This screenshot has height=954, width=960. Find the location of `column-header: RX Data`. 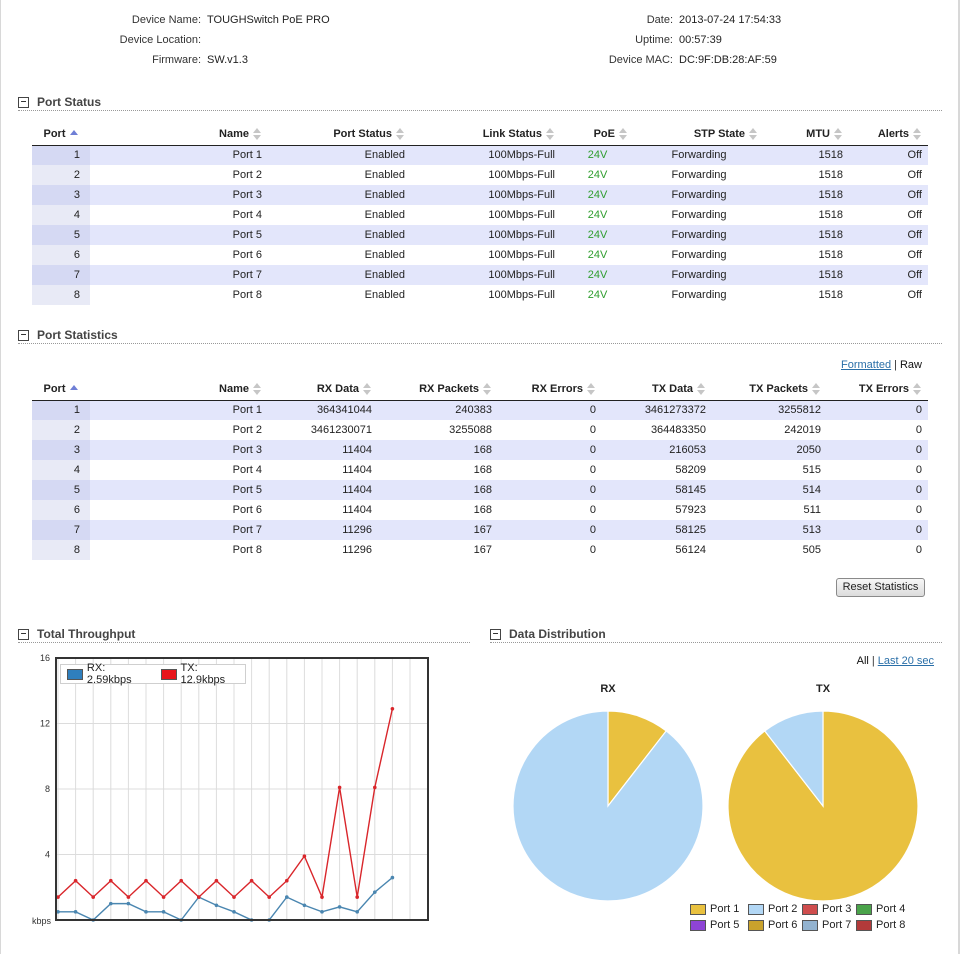

column-header: RX Data is located at coordinates (323, 390).